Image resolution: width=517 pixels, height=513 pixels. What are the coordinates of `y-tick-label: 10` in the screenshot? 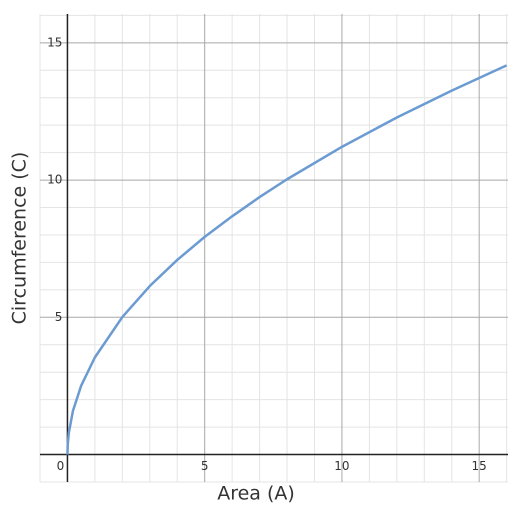 It's located at (54, 180).